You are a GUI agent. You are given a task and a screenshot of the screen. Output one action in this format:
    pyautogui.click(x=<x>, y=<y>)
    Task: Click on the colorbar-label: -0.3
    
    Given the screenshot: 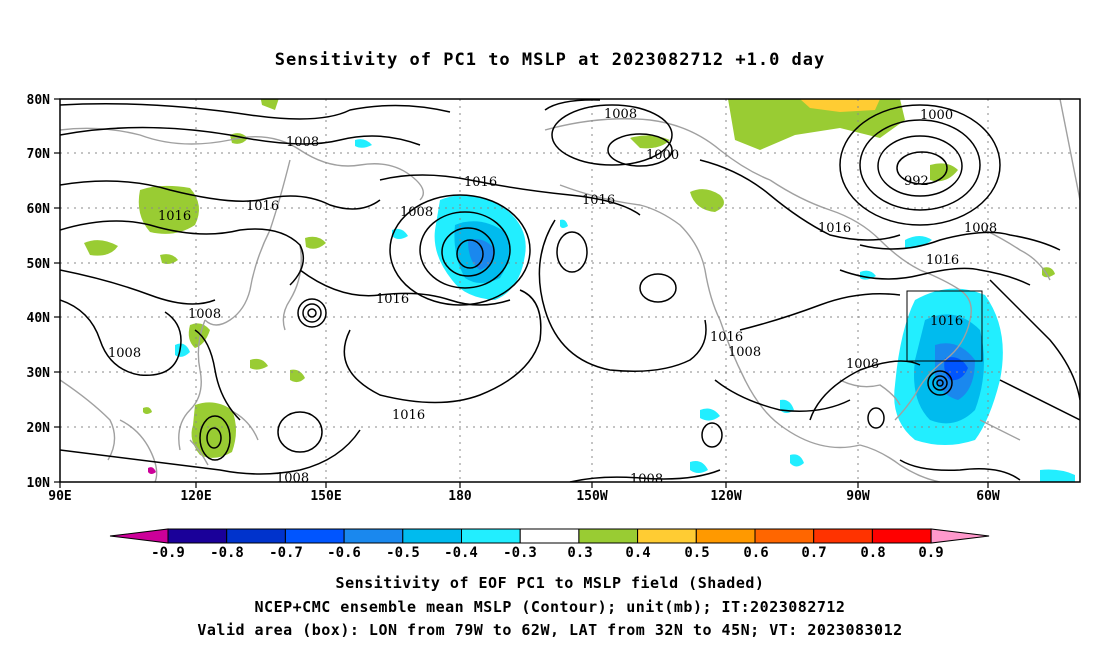 What is the action you would take?
    pyautogui.click(x=520, y=553)
    